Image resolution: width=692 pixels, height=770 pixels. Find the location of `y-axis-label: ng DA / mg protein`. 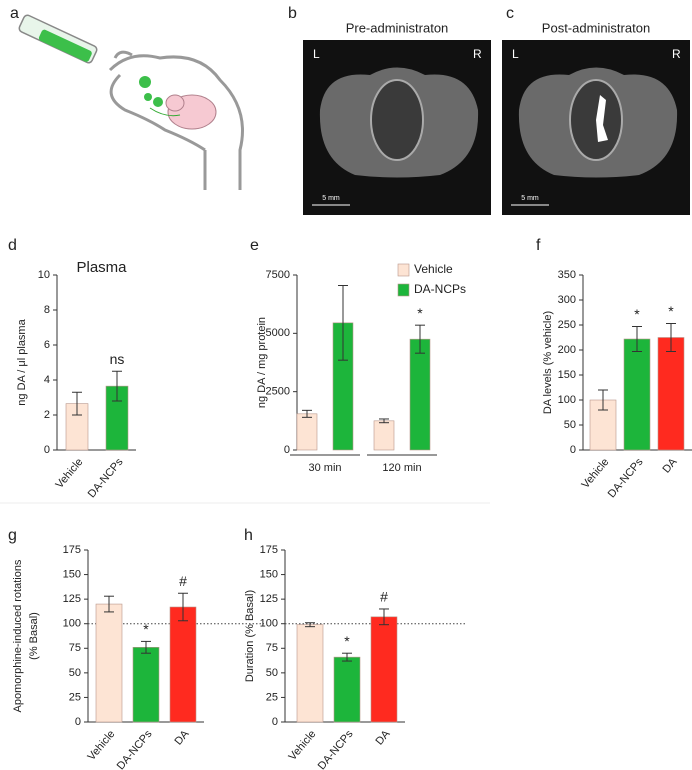

y-axis-label: ng DA / mg protein is located at coordinates (262, 362).